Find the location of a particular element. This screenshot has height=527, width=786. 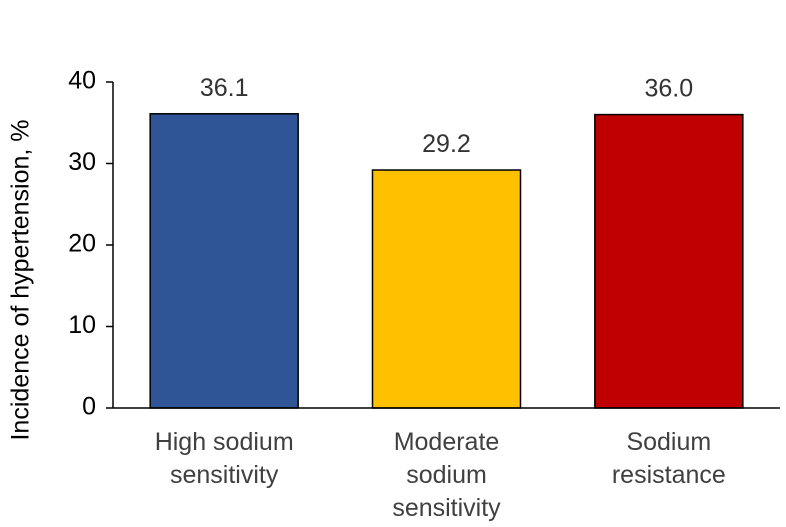

bar-value-label: 36.1 is located at coordinates (224, 88).